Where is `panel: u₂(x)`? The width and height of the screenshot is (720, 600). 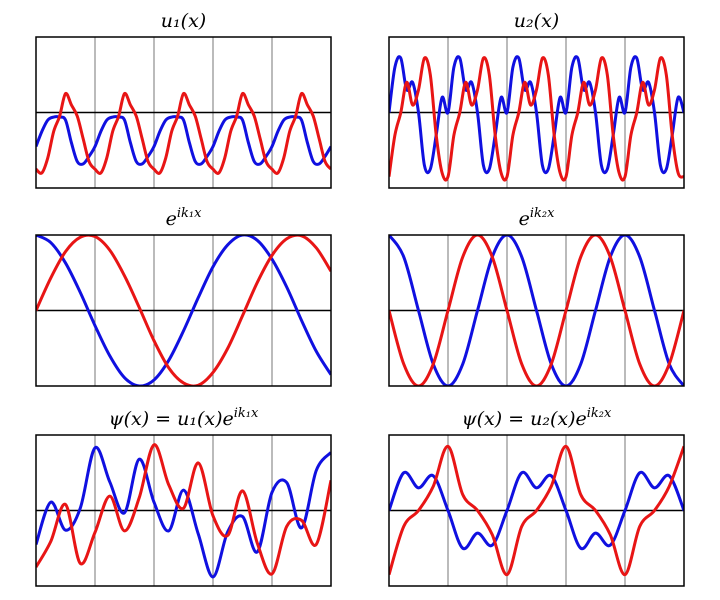
panel: u₂(x) is located at coordinates (536, 99).